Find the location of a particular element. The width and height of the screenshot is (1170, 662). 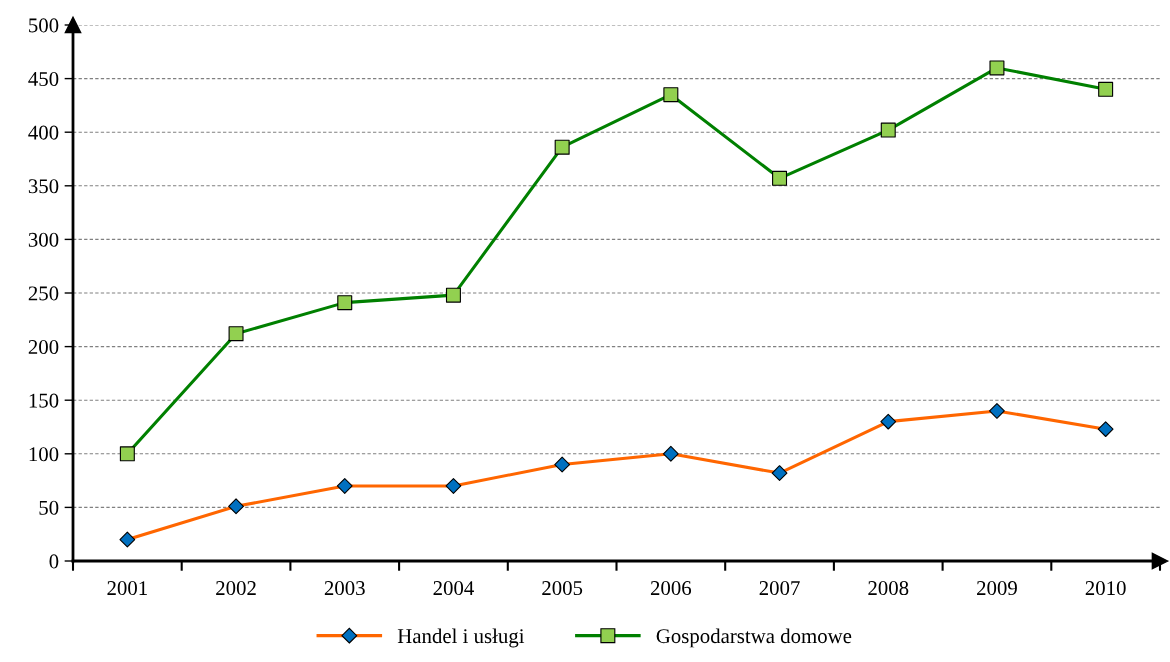

y-tick-label: 0 is located at coordinates (54, 561).